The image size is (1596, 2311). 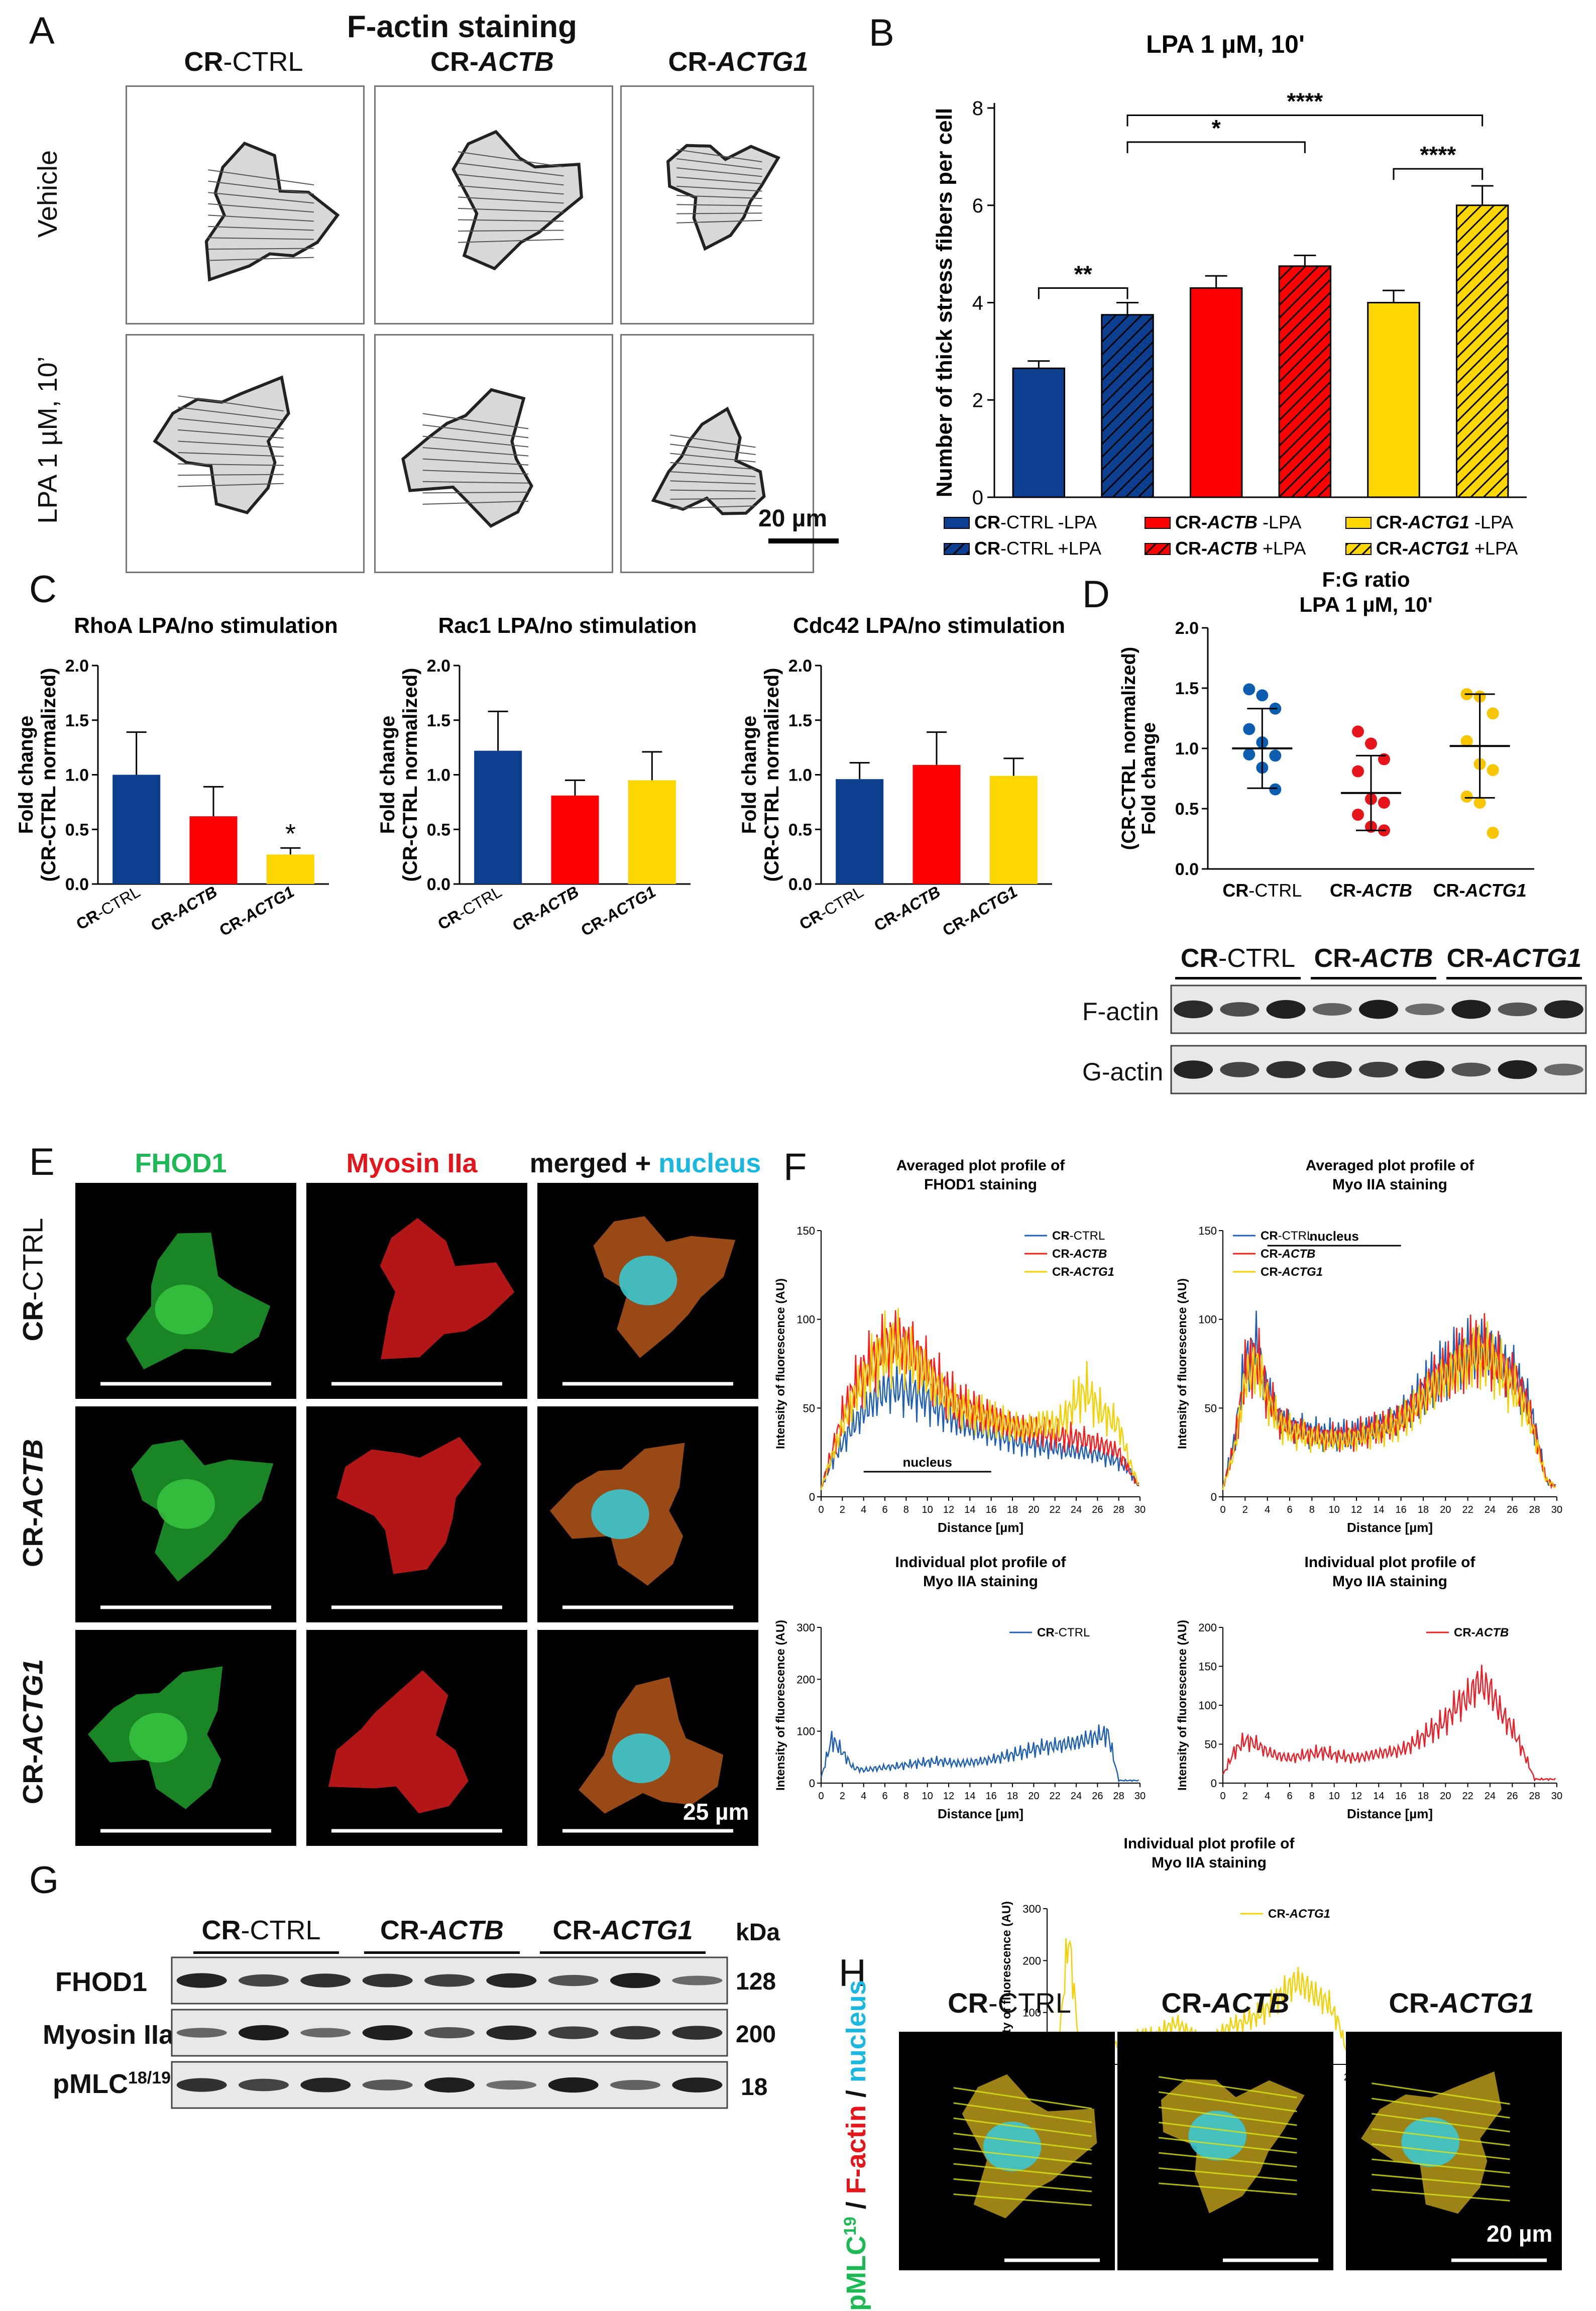 I want to click on panel-a-scalebar-label: 20 µm, so click(x=793, y=519).